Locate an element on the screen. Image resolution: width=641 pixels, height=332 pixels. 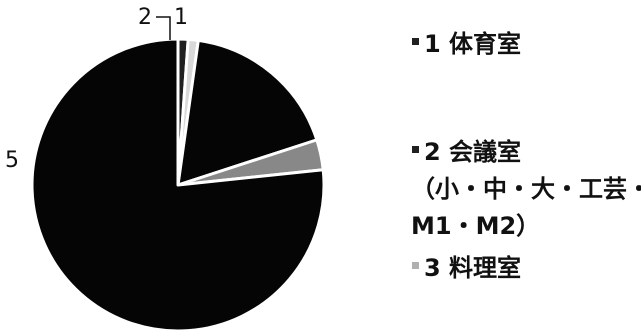
leader-lines is located at coordinates (163, 28).